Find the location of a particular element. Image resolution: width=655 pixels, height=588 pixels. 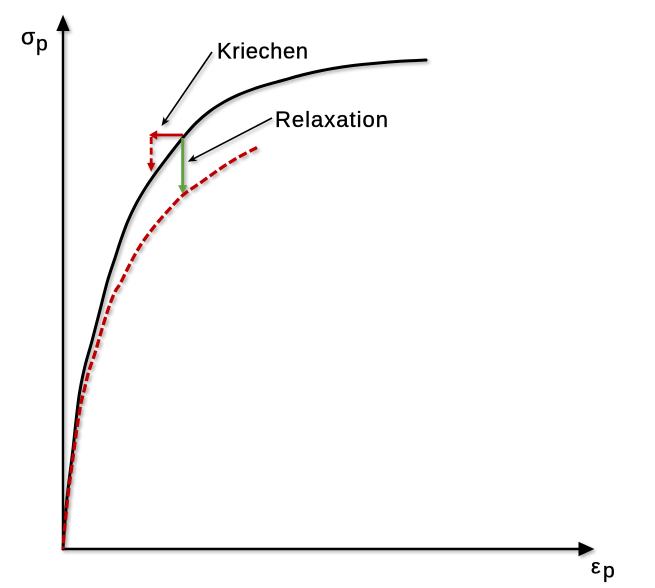

svg-text: Kriechen is located at coordinates (263, 51).